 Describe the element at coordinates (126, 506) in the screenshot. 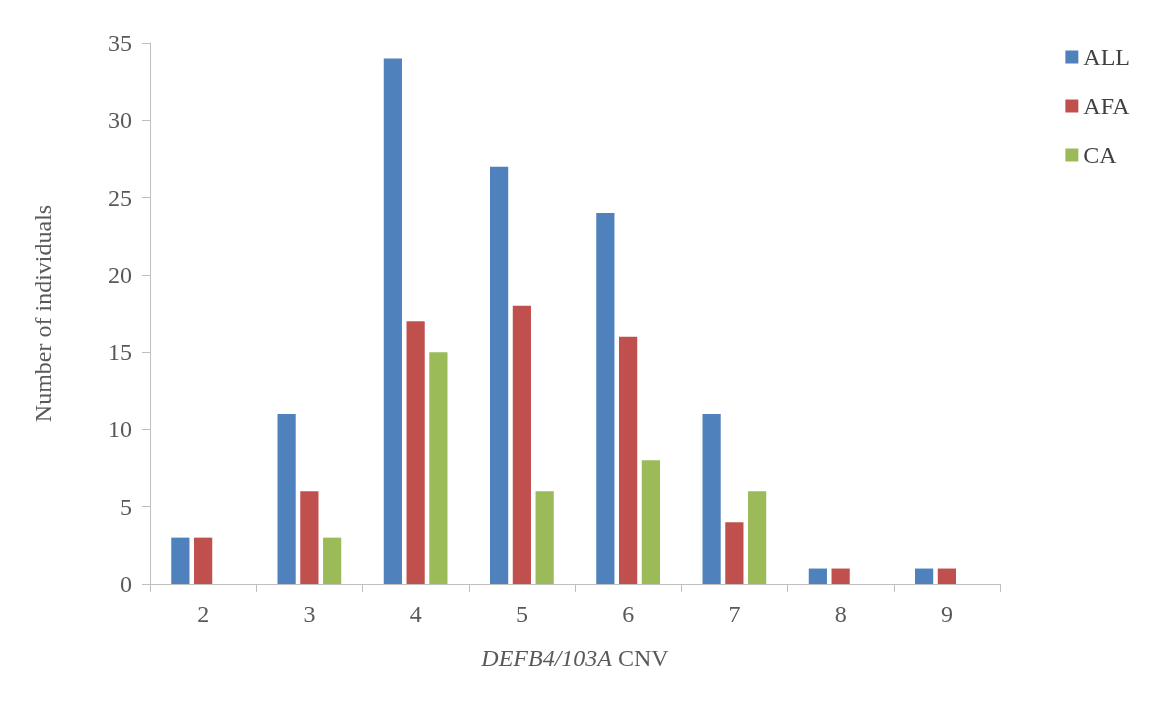

I see `y-tick-label: 5` at that location.